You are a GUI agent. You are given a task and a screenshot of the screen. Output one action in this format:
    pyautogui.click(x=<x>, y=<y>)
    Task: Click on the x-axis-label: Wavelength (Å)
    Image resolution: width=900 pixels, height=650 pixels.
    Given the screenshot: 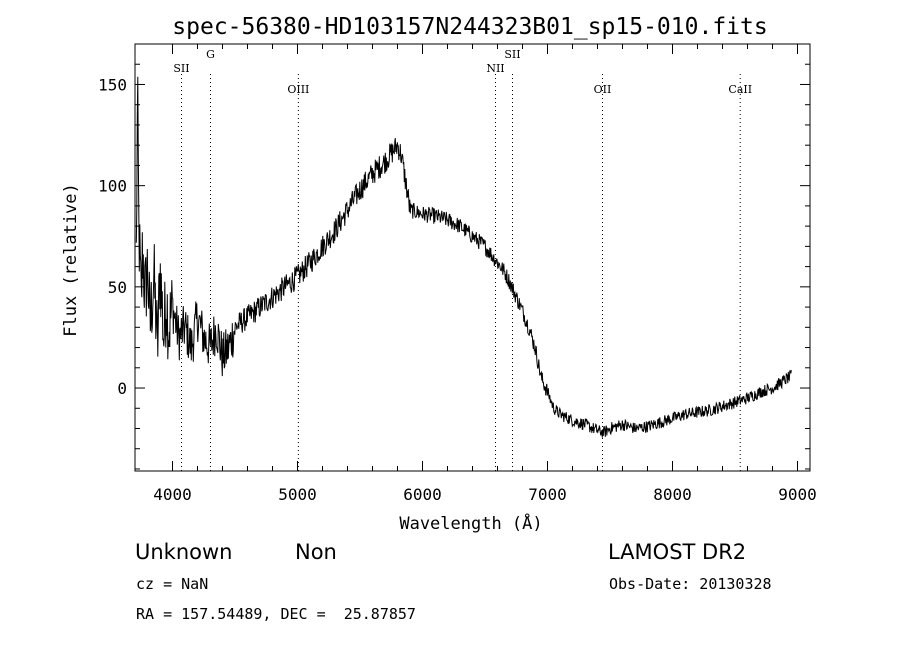 What is the action you would take?
    pyautogui.click(x=470, y=523)
    